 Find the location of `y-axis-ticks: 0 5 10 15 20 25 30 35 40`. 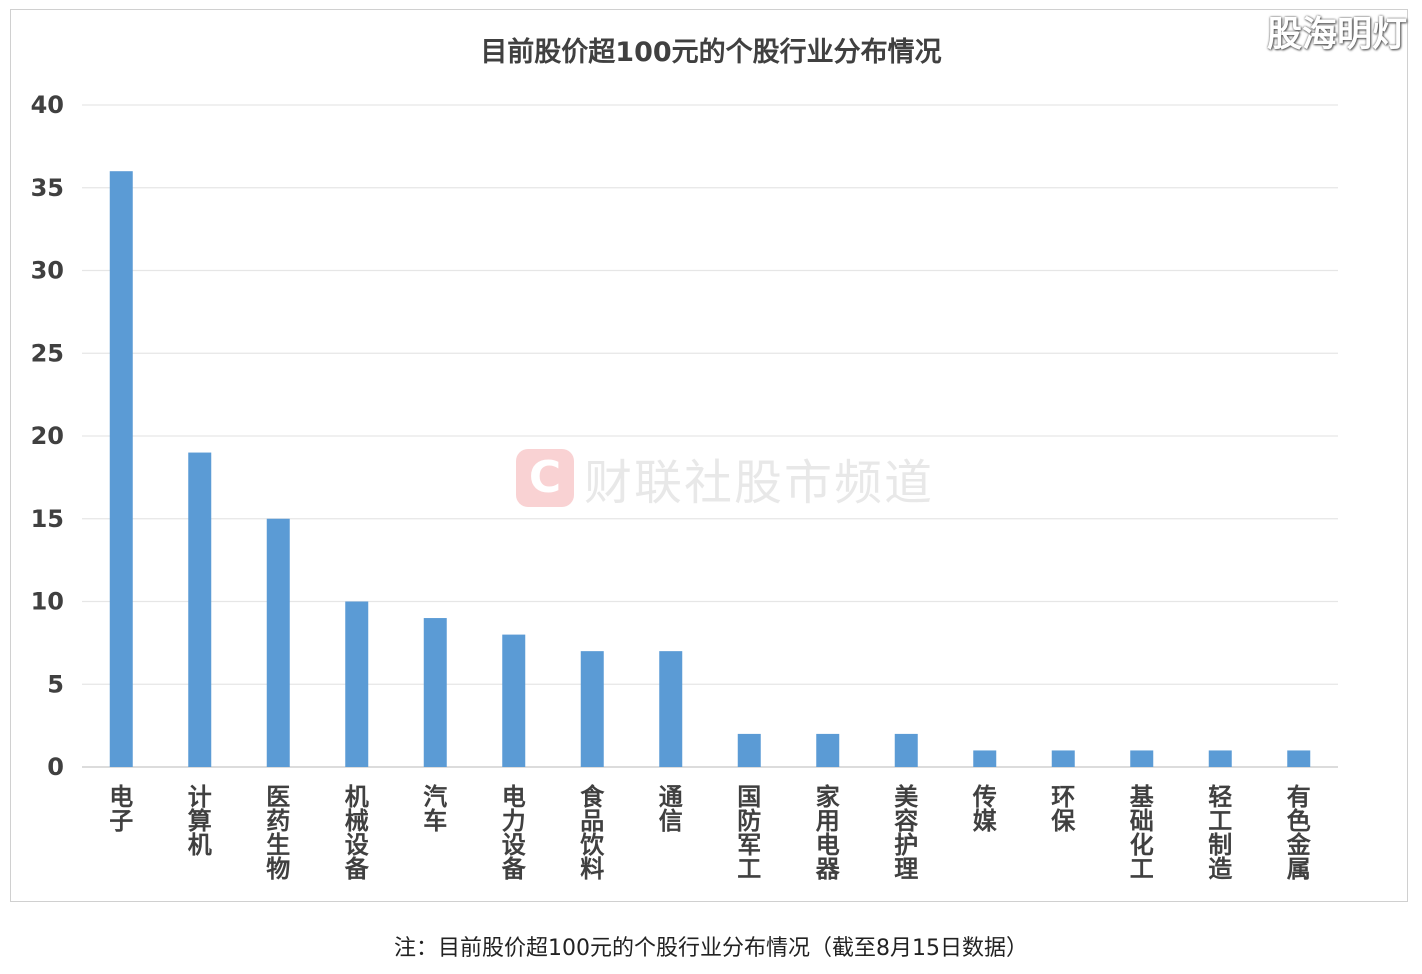

y-axis-ticks: 0 5 10 15 20 25 30 35 40 is located at coordinates (47, 436).